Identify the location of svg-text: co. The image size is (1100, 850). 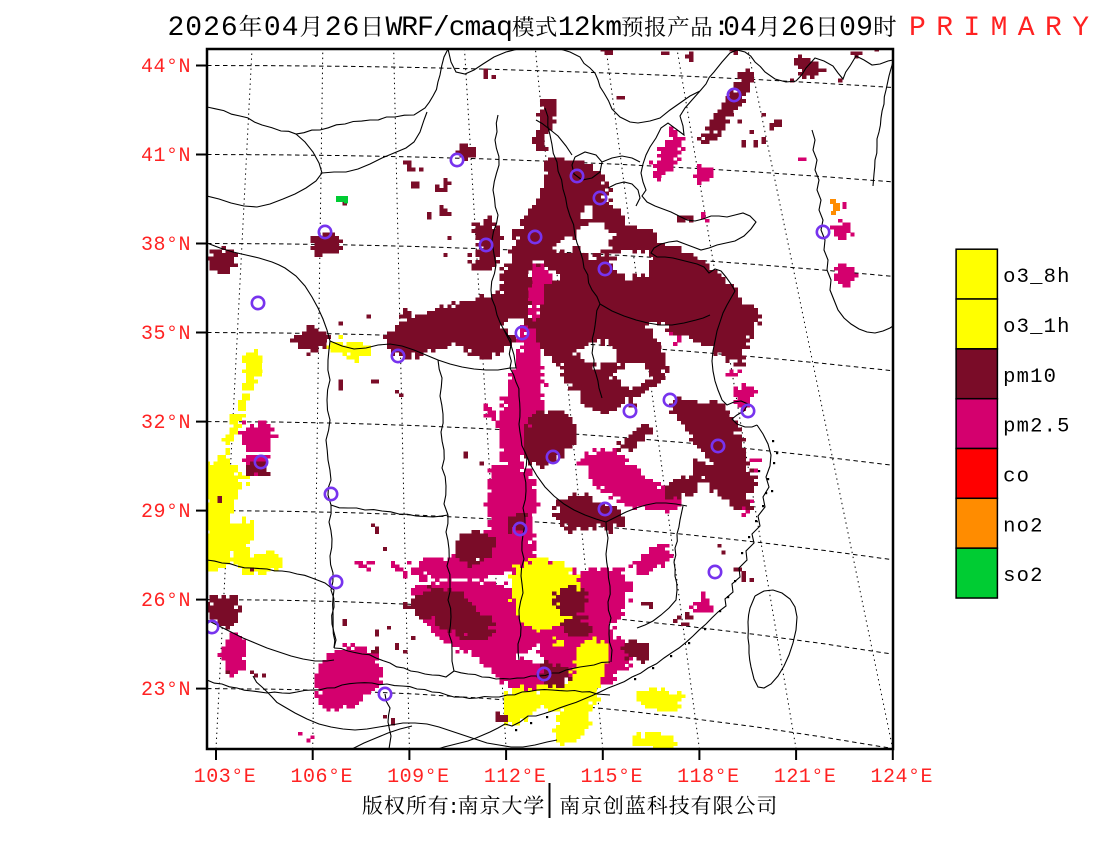
(1016, 476).